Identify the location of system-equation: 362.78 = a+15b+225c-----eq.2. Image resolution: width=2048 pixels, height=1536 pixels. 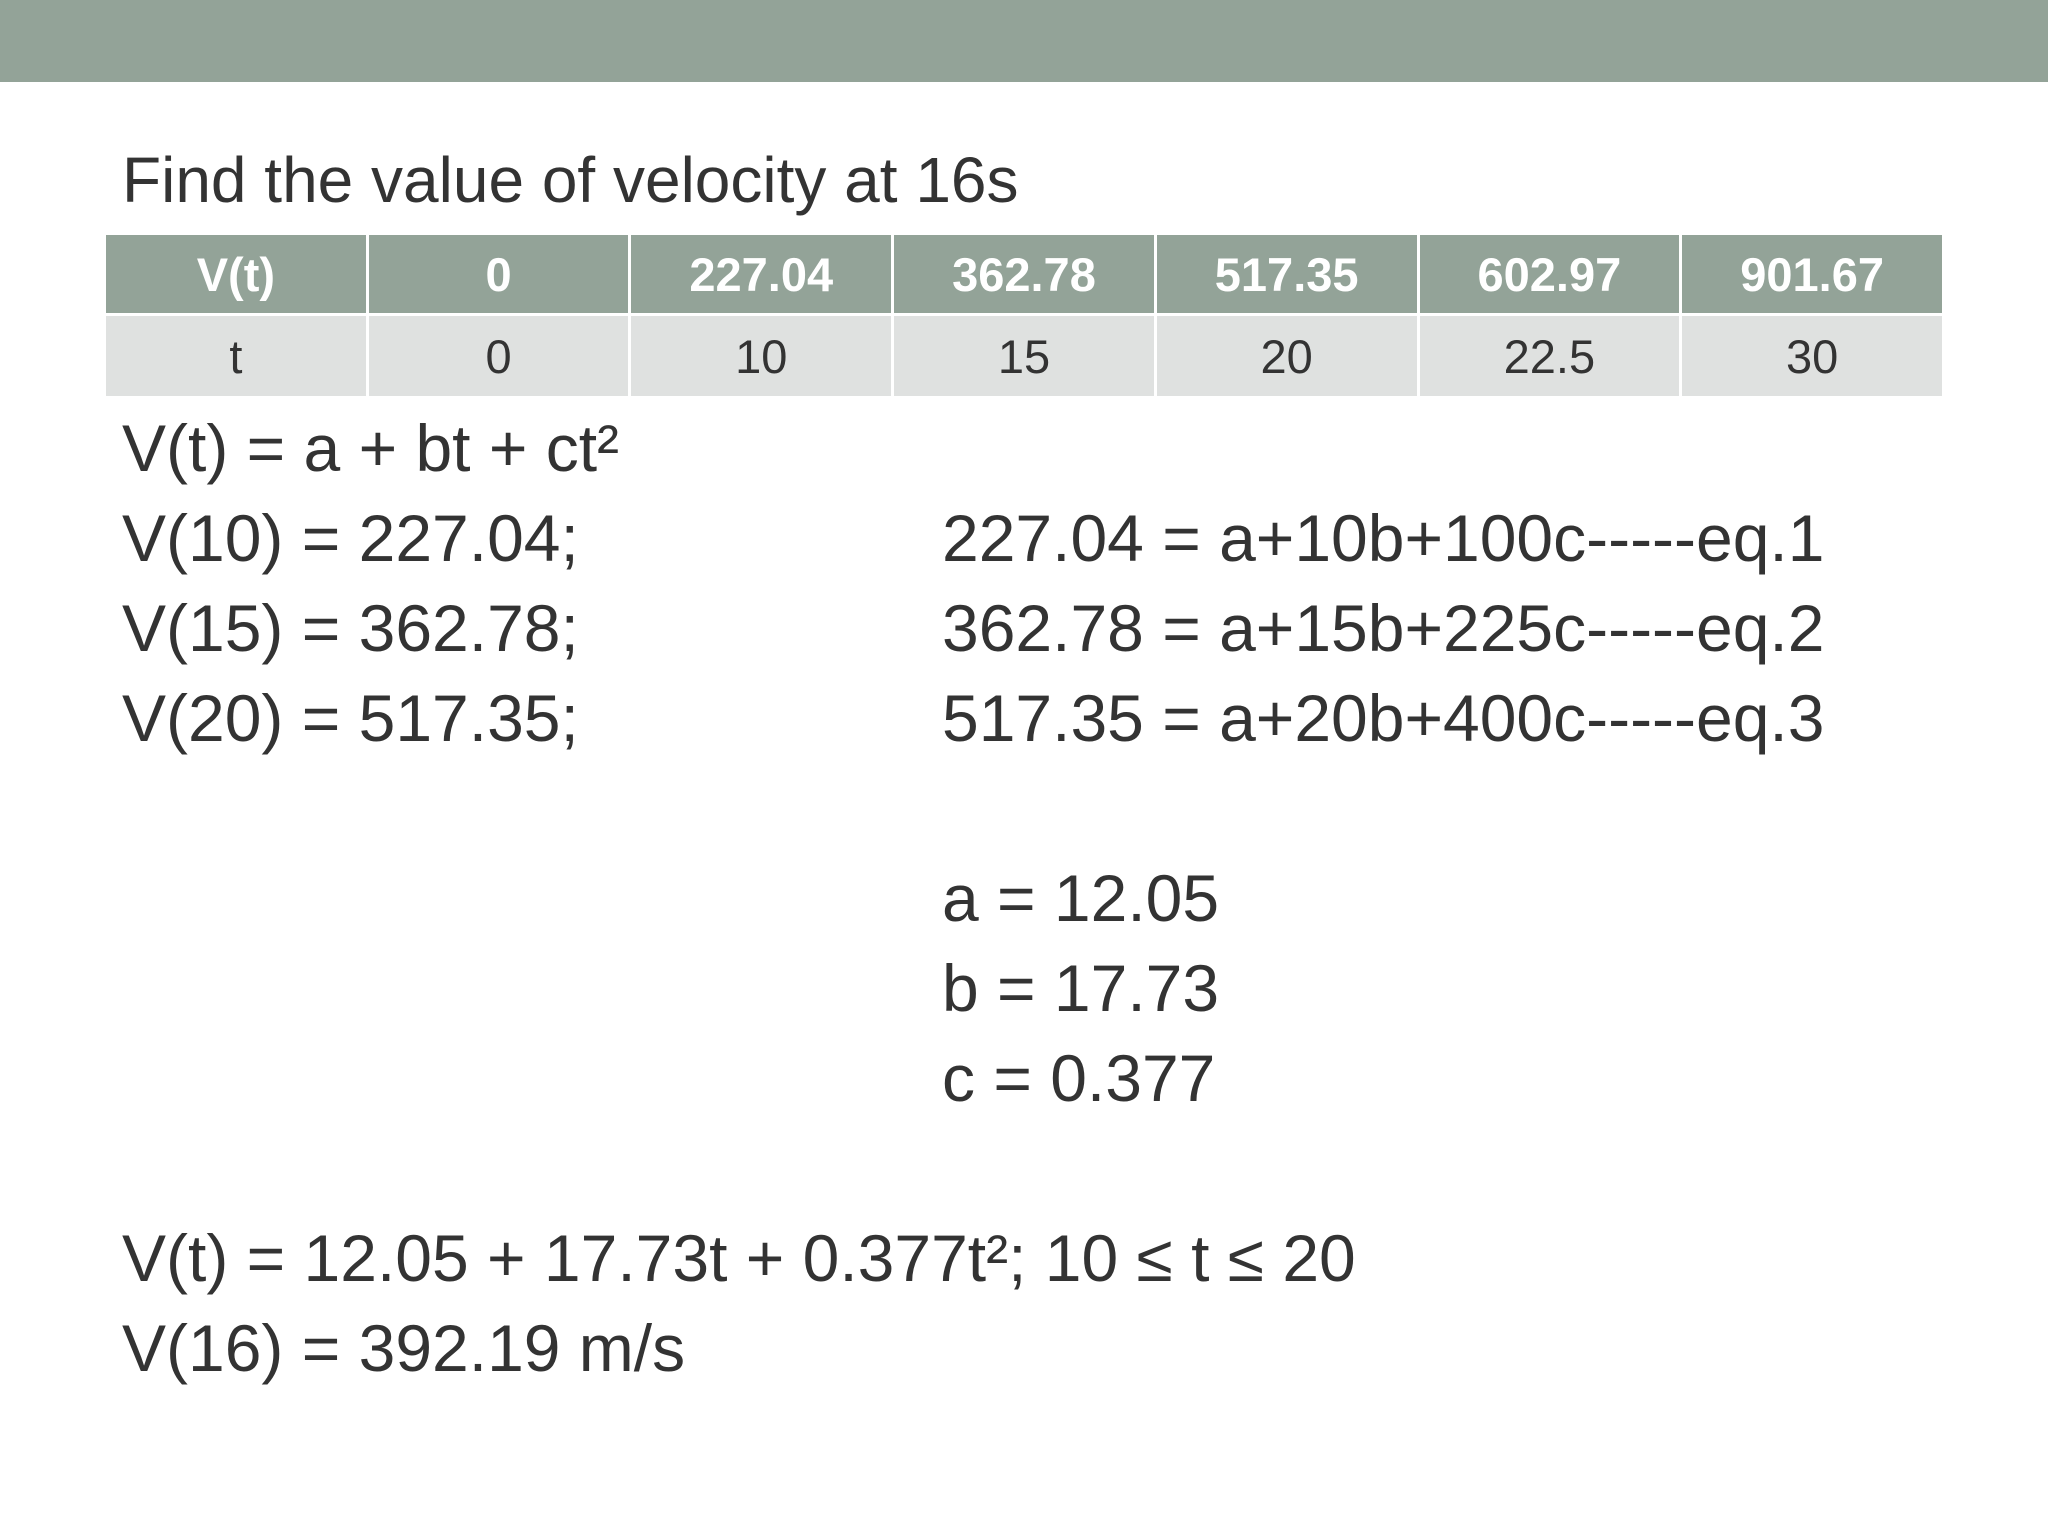
(1383, 628).